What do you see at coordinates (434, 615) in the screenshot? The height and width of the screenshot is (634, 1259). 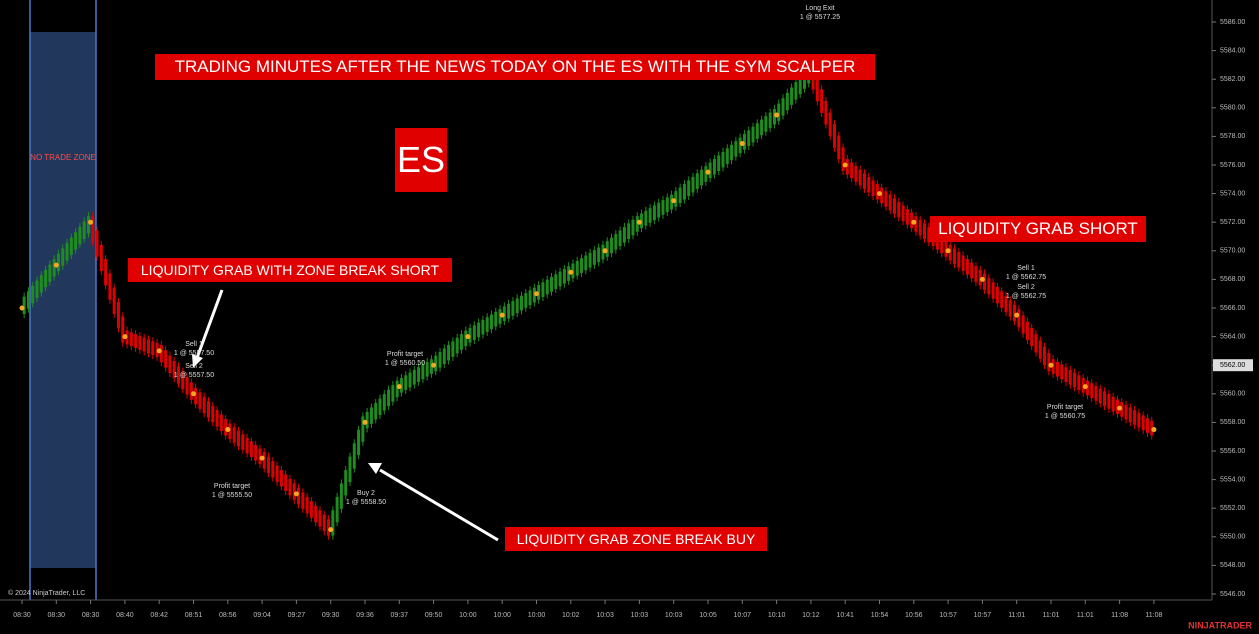 I see `x-tick-label: 09:50` at bounding box center [434, 615].